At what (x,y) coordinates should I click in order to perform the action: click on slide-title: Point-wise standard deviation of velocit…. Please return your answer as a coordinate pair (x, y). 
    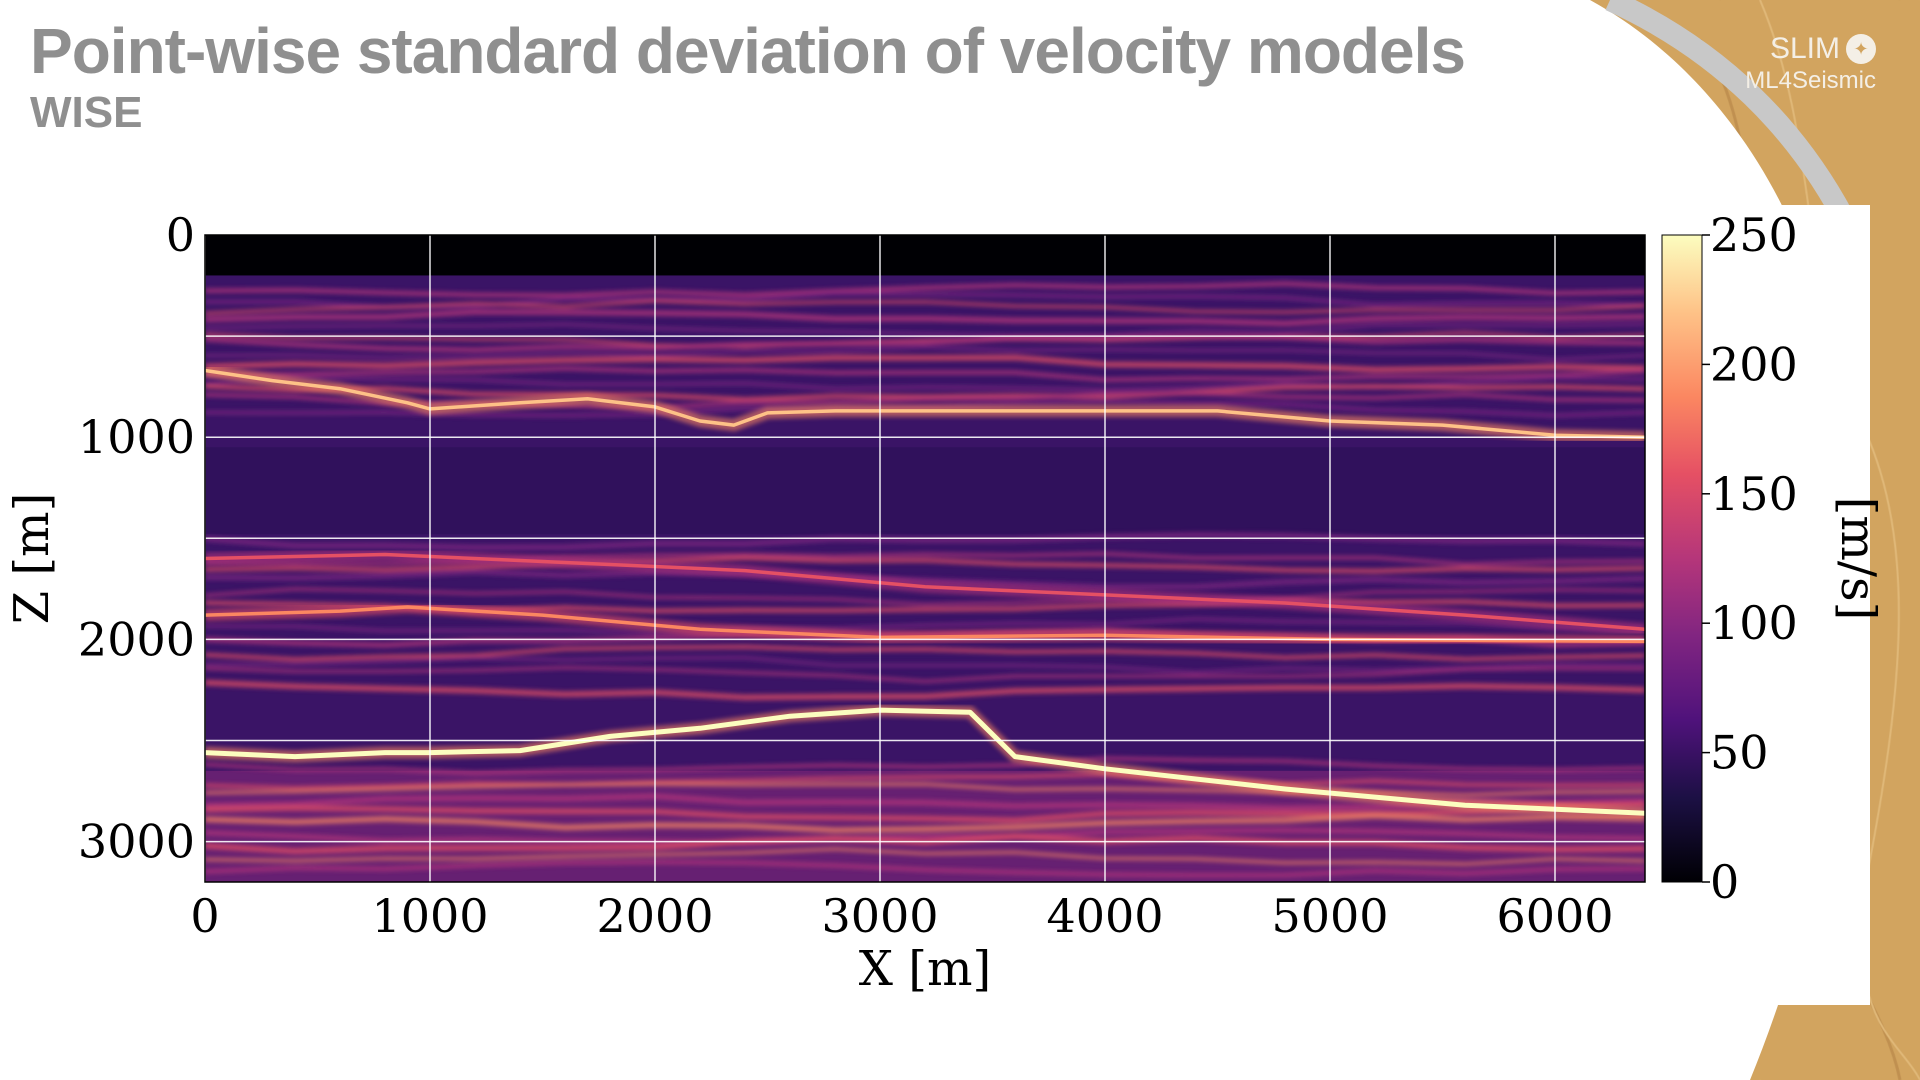
    Looking at the image, I should click on (748, 51).